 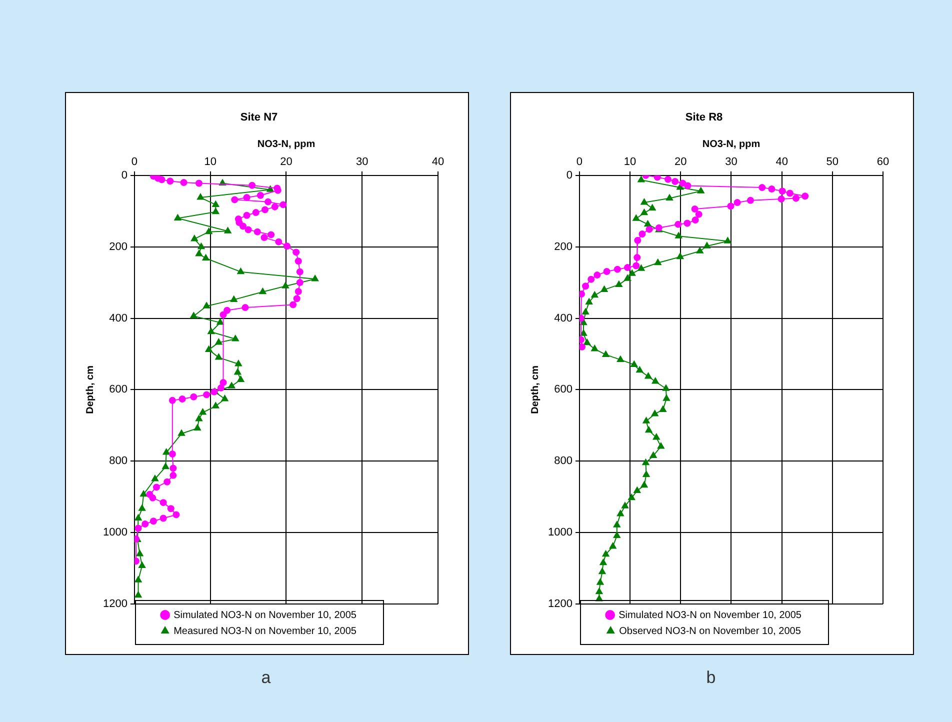 What do you see at coordinates (118, 461) in the screenshot?
I see `y-tick-label: 800` at bounding box center [118, 461].